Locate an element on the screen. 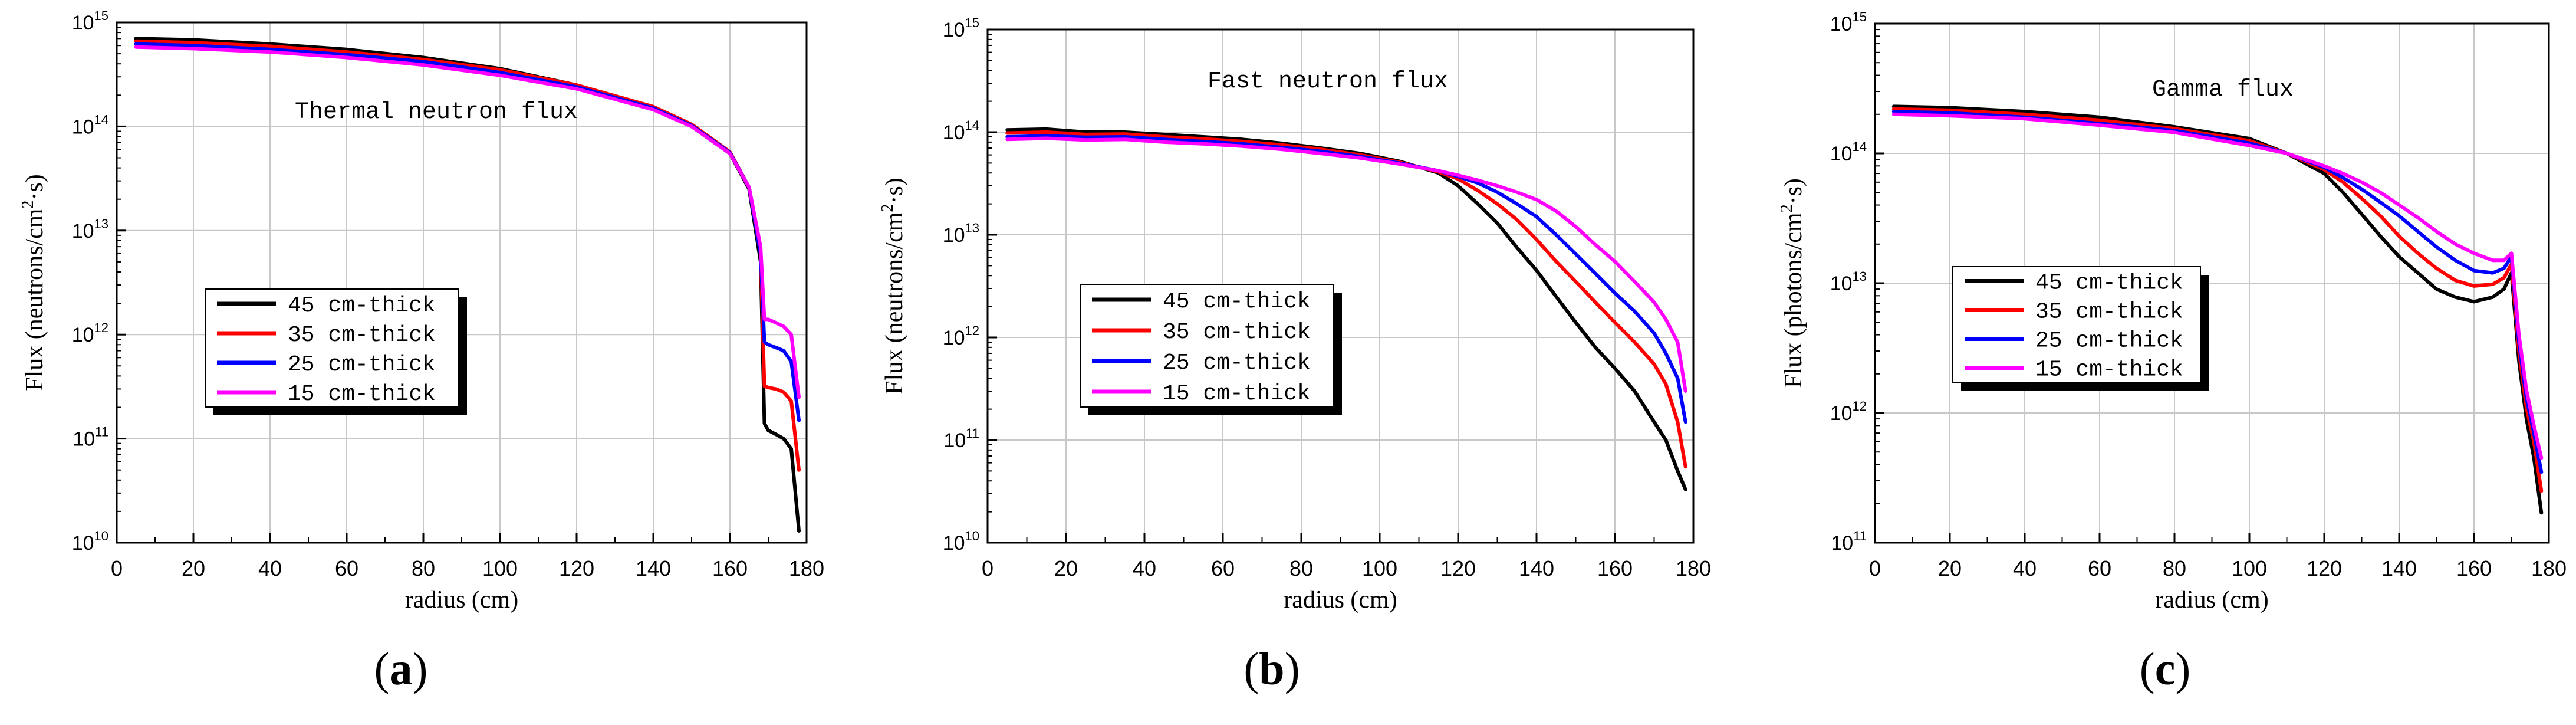 This screenshot has width=2576, height=725. panel-c-x-tick-label: 140 is located at coordinates (2399, 568).